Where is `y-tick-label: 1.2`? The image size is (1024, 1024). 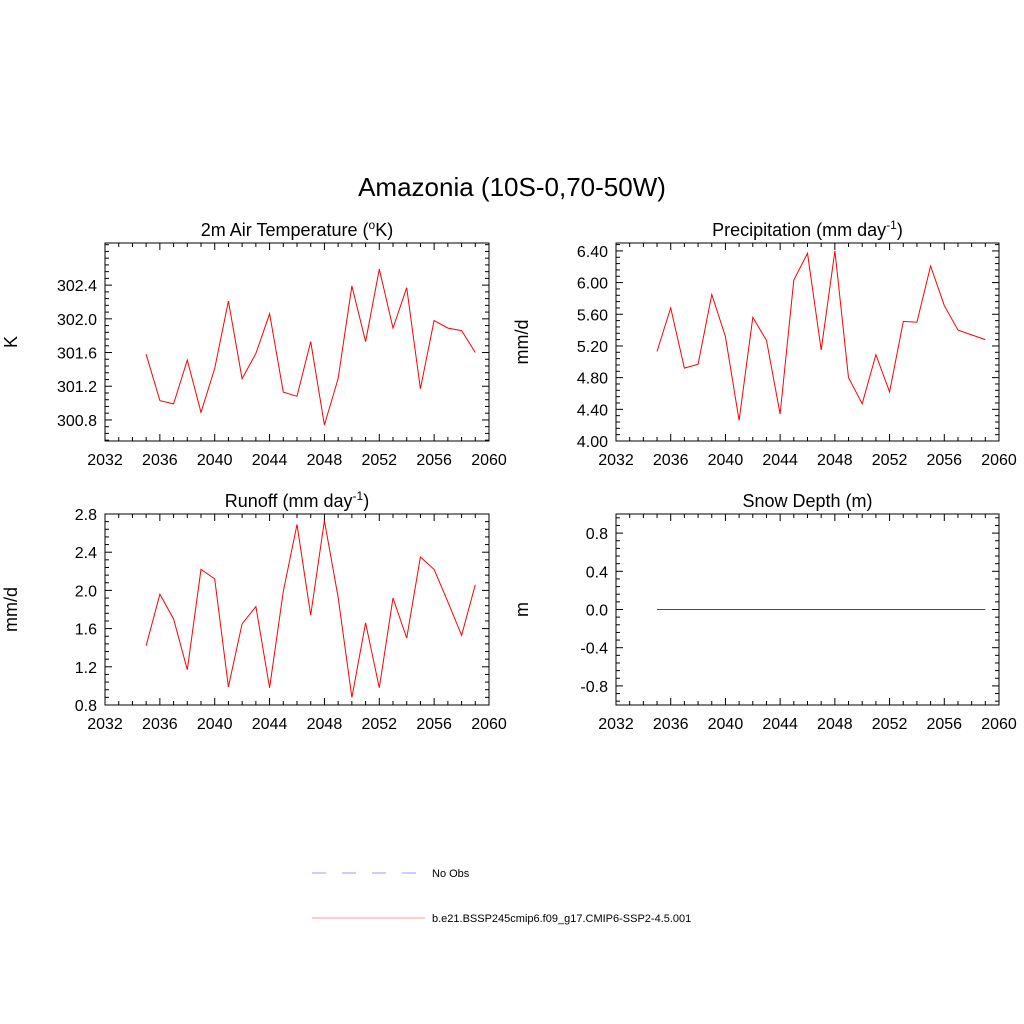
y-tick-label: 1.2 is located at coordinates (86, 668).